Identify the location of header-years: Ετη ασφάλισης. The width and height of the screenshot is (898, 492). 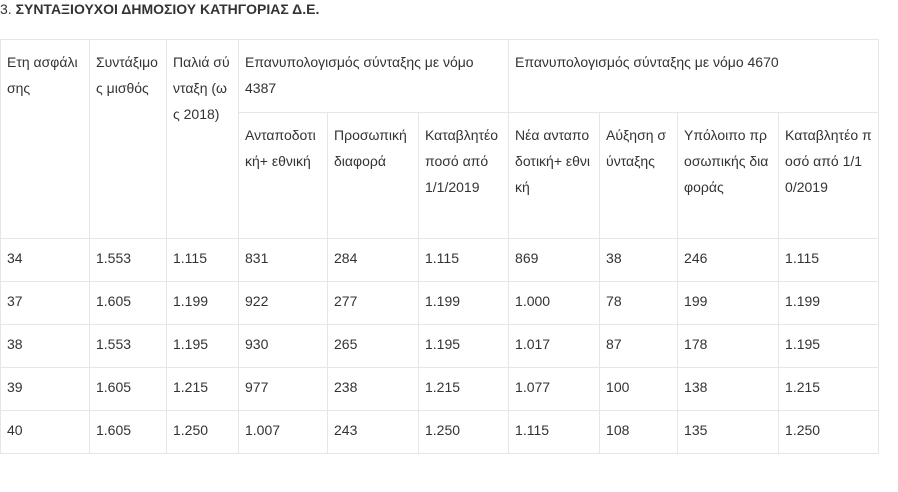
(45, 139).